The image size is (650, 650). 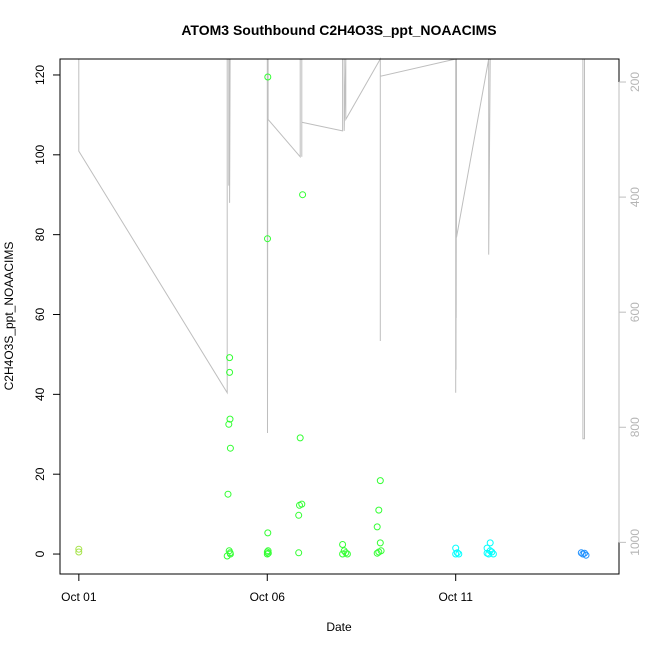 I want to click on y-tick-label: 80, so click(x=40, y=235).